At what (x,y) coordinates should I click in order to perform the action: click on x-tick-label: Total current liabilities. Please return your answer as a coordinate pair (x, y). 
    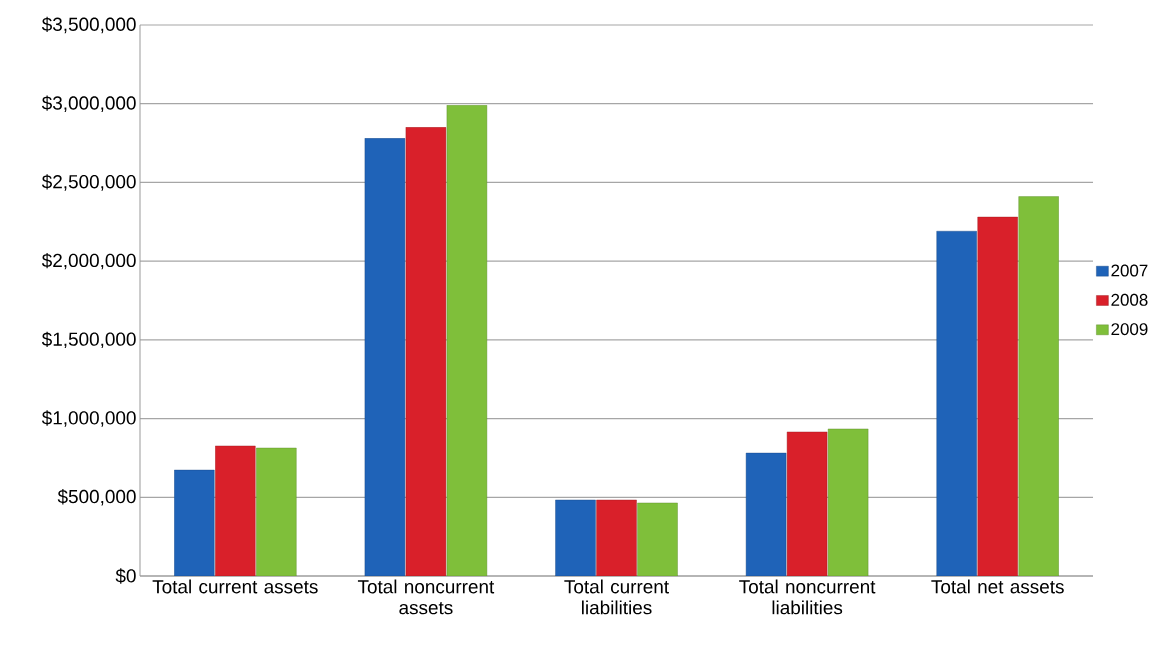
    Looking at the image, I should click on (616, 597).